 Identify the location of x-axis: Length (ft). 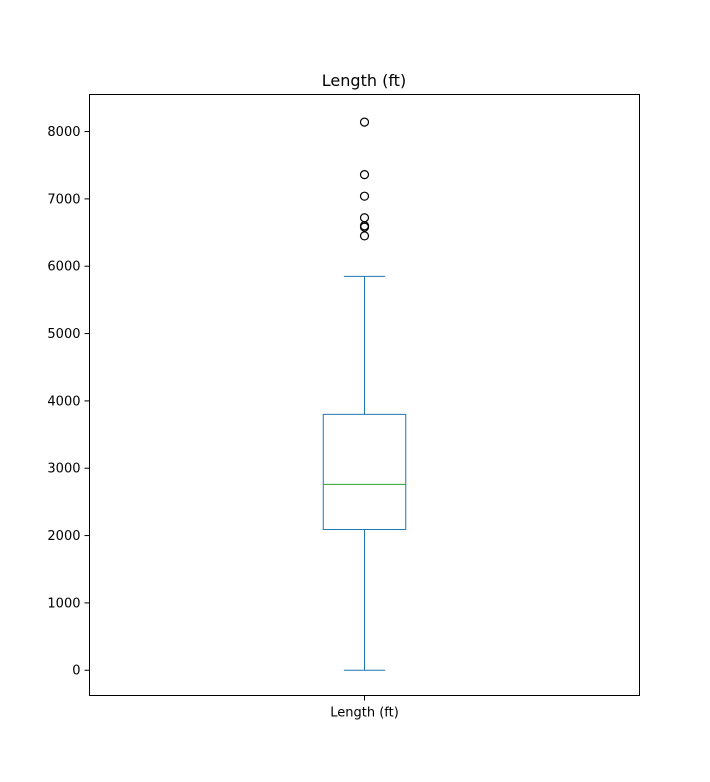
(364, 708).